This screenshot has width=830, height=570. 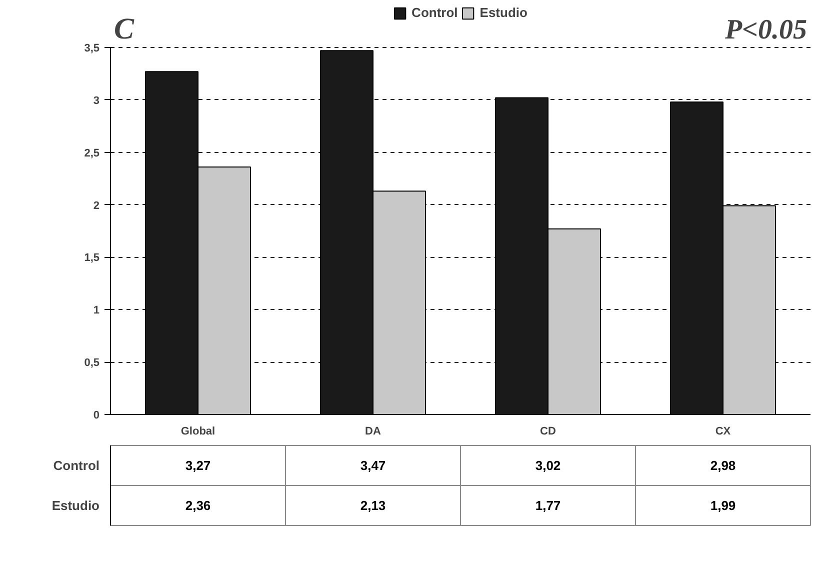 I want to click on x-tick-label: CD, so click(x=548, y=432).